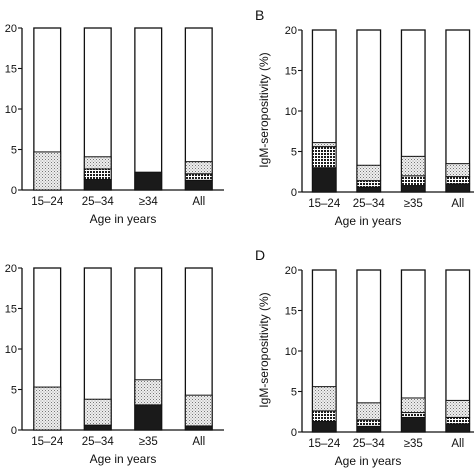 The height and width of the screenshot is (474, 474). Describe the element at coordinates (149, 202) in the screenshot. I see `x-category-label: ≥34` at that location.